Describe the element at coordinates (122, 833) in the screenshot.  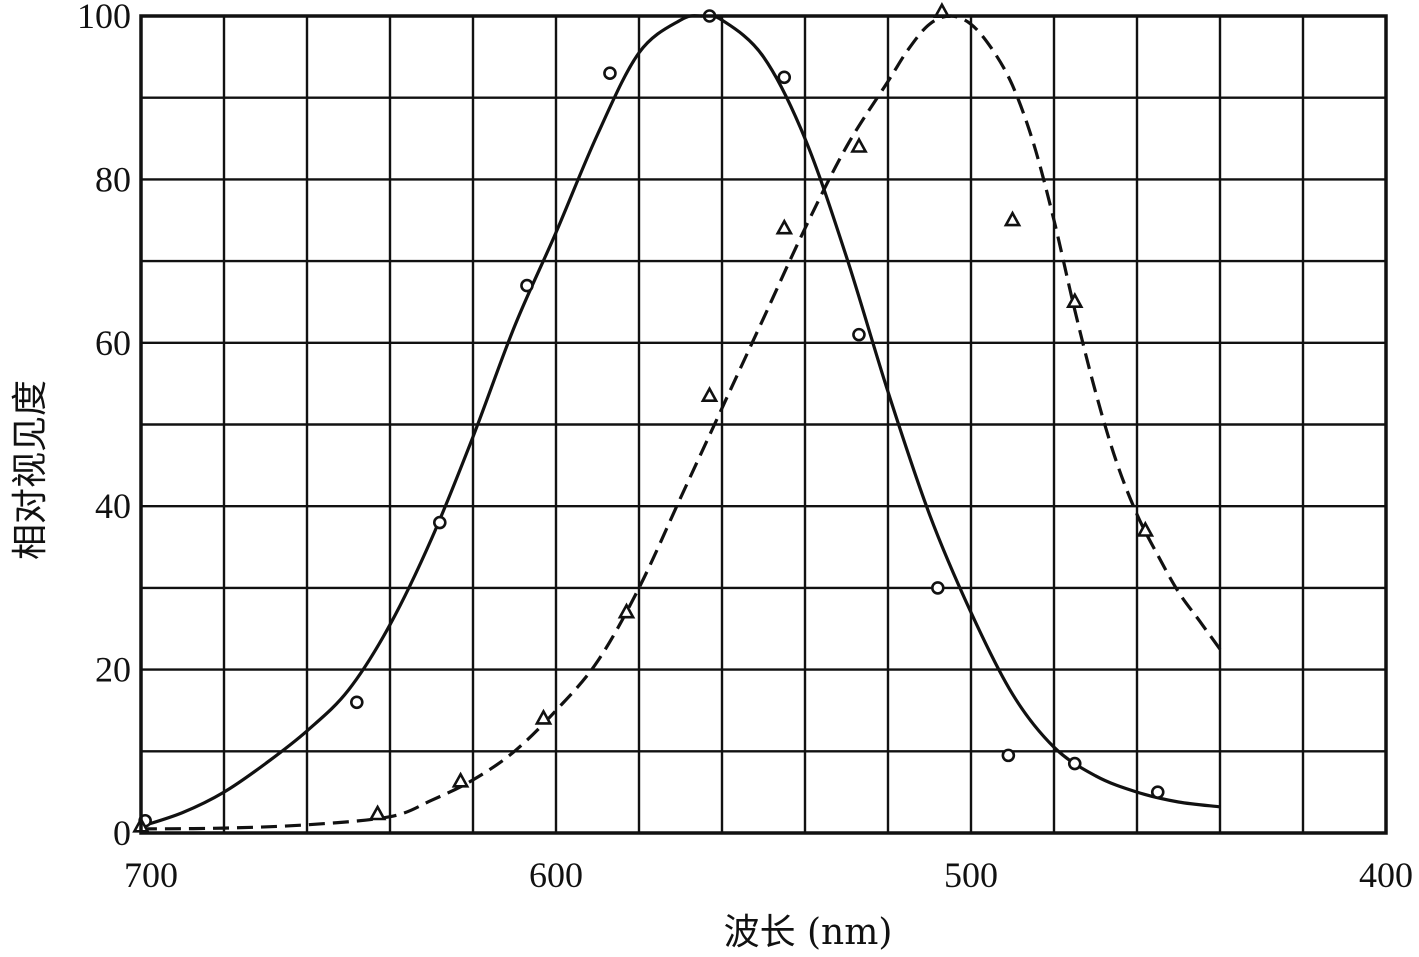
I see `y-tick-label: 0` at that location.